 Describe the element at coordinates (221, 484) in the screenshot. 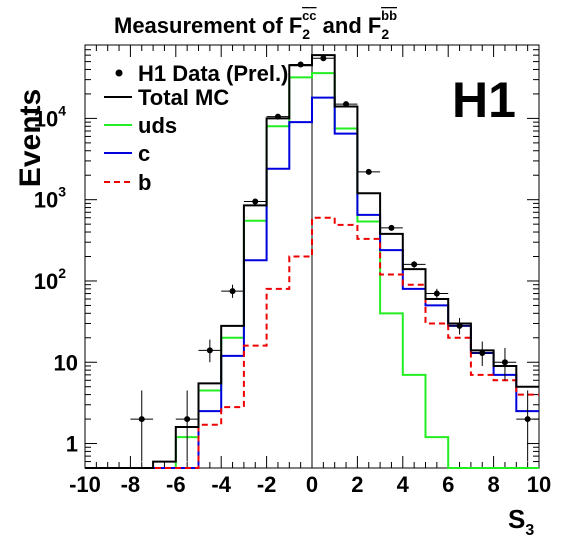

I see `x-tick-label: -4` at that location.